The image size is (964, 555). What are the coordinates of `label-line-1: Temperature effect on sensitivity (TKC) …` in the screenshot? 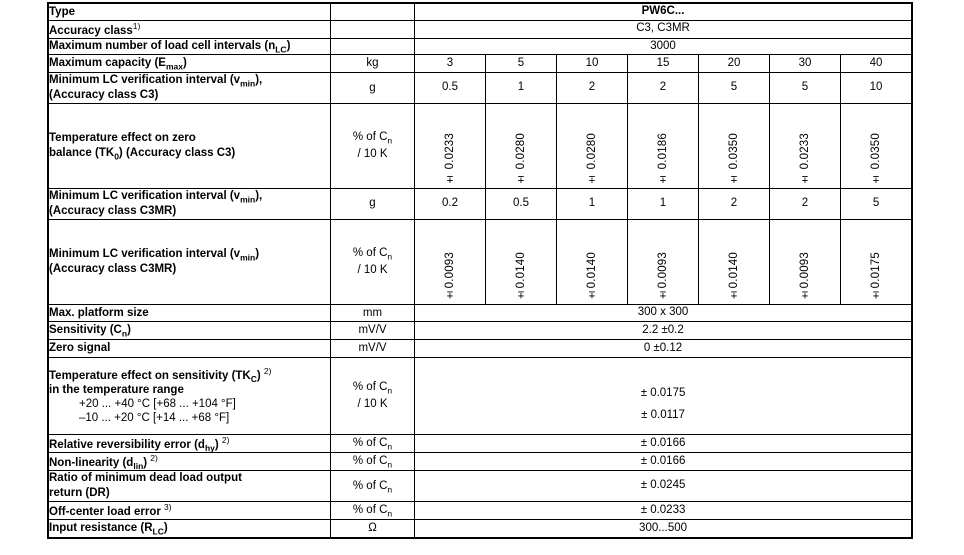 It's located at (160, 374).